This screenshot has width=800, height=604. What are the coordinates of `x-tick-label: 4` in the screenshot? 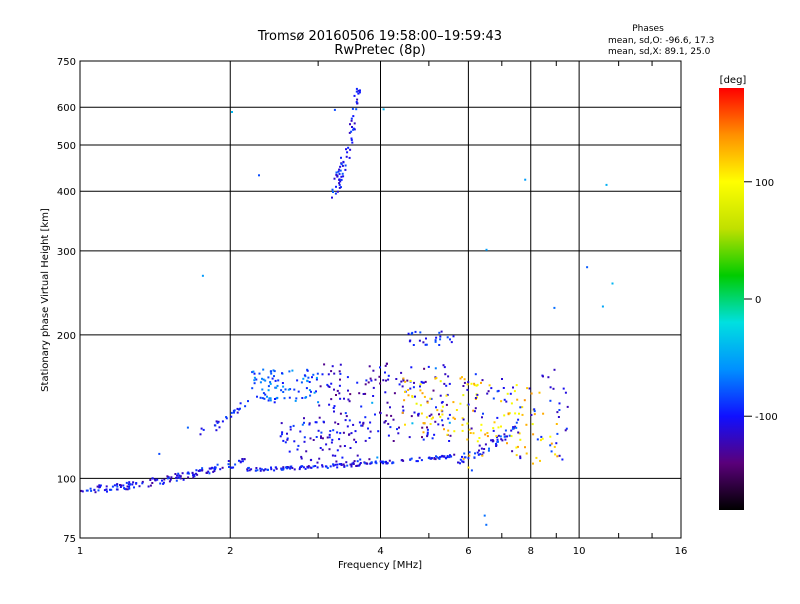 It's located at (380, 551).